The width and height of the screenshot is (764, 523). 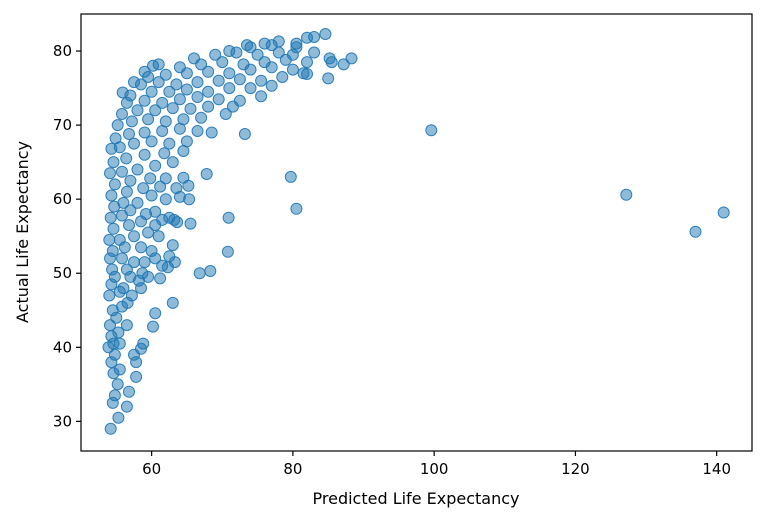 What do you see at coordinates (434, 469) in the screenshot?
I see `x-tick-label-2: 100` at bounding box center [434, 469].